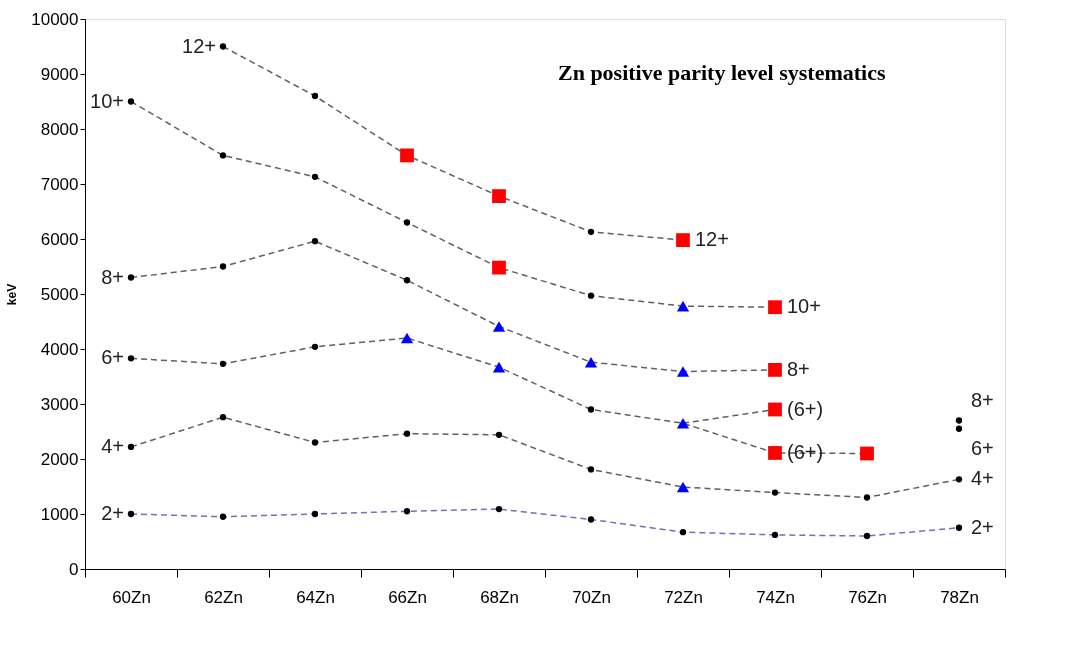 The image size is (1088, 649). I want to click on x-tick-label: 74Zn, so click(775, 597).